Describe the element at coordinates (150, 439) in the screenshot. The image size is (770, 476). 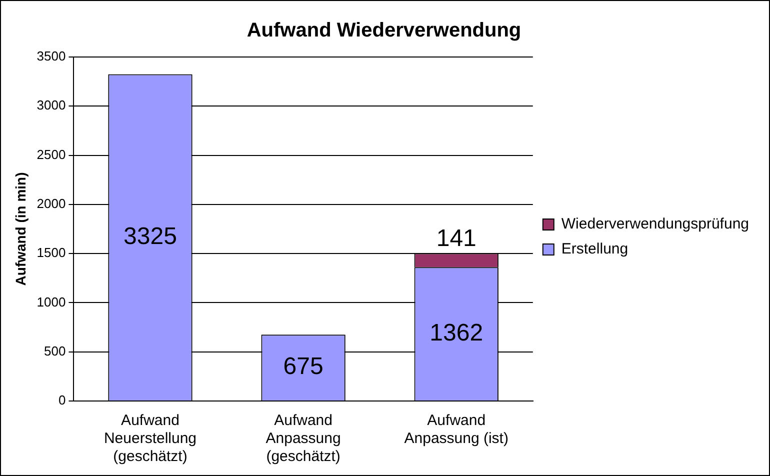
I see `x-tick-label: Aufwand Neuerstellung (geschätzt)` at that location.